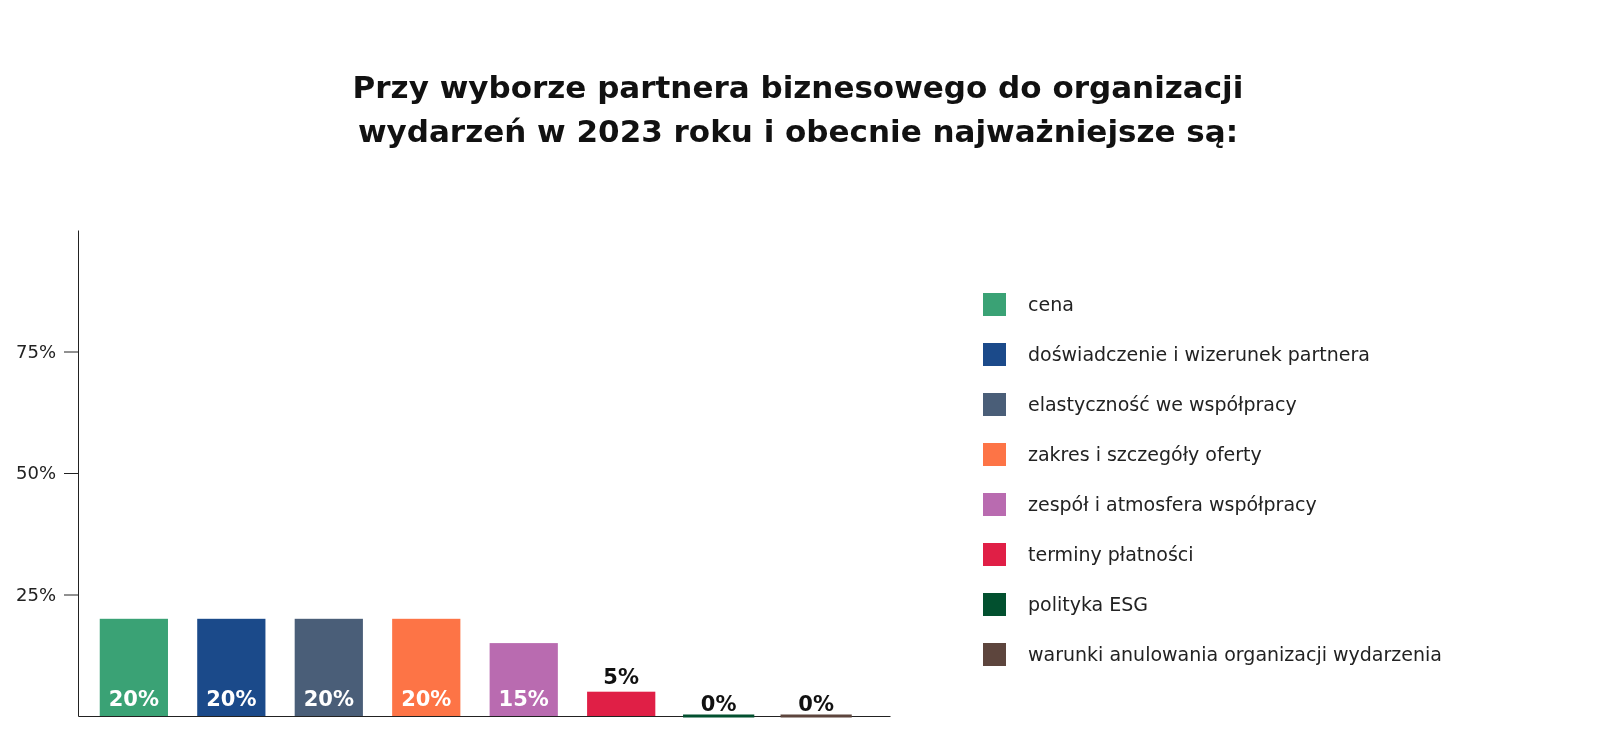  Describe the element at coordinates (1111, 554) in the screenshot. I see `legend-label: terminy płatności` at that location.